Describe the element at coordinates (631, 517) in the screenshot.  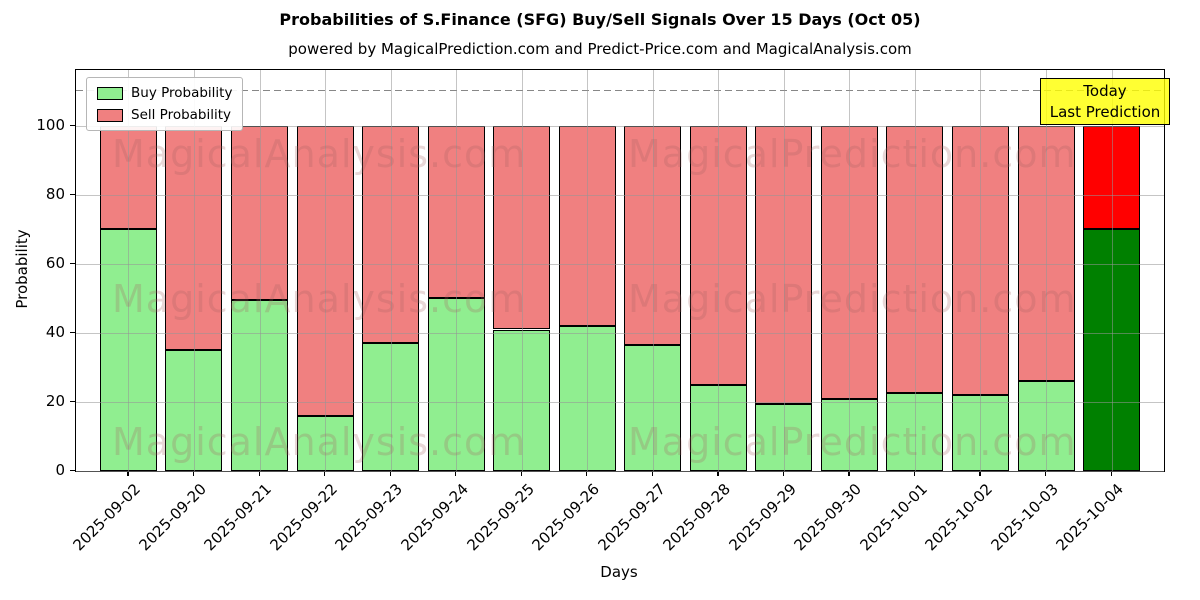
I see `x-tick-label-2025-09-27: 2025-09-27` at that location.